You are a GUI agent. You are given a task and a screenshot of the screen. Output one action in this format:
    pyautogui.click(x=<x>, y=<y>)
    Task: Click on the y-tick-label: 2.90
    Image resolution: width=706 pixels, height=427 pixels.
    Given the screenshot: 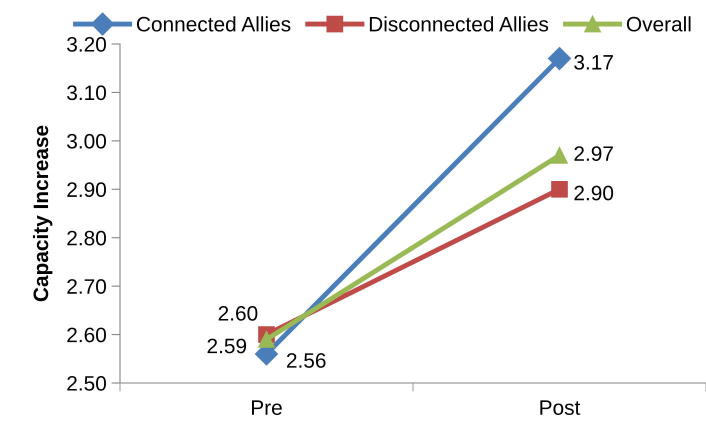 What is the action you would take?
    pyautogui.click(x=86, y=190)
    